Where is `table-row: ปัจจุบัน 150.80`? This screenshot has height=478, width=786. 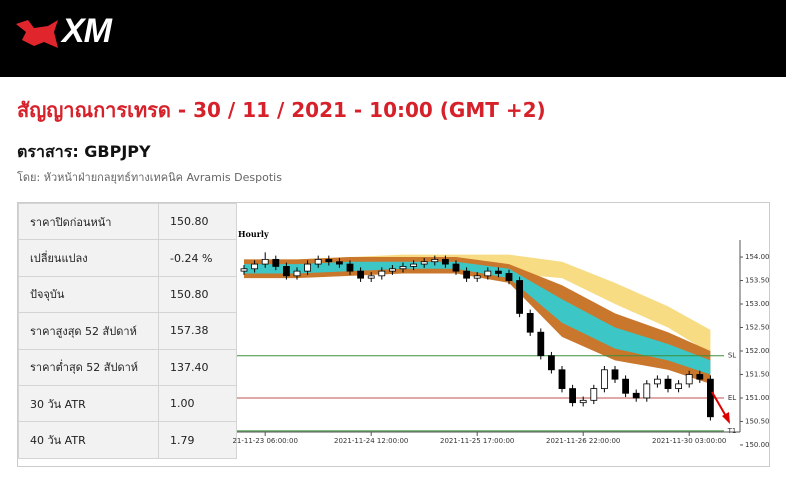
table-row: ปัจจุบัน 150.80 is located at coordinates (127, 294).